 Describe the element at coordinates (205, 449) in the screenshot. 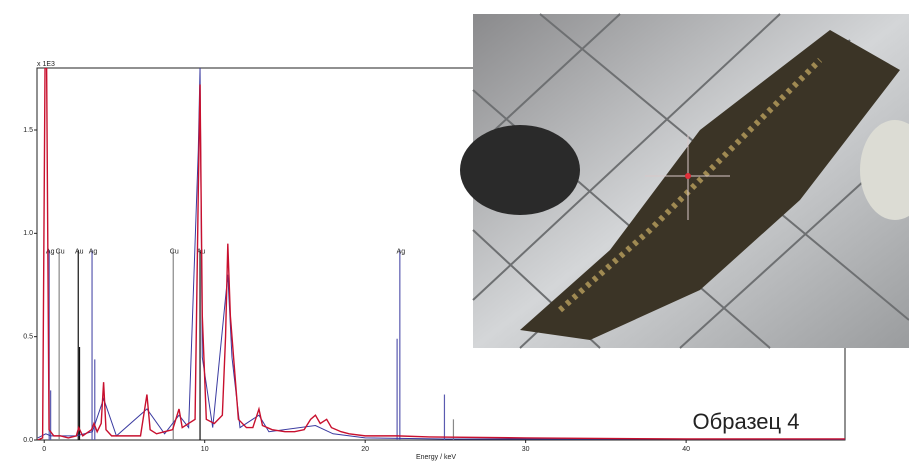

I see `x-tick-label: 10` at that location.